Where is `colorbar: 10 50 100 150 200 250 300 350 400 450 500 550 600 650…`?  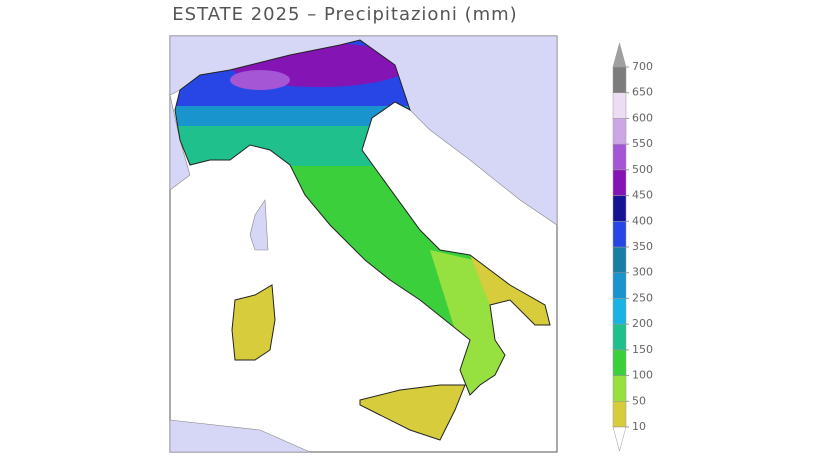 colorbar: 10 50 100 150 200 250 300 350 400 450 500 550 600 650… is located at coordinates (632, 247).